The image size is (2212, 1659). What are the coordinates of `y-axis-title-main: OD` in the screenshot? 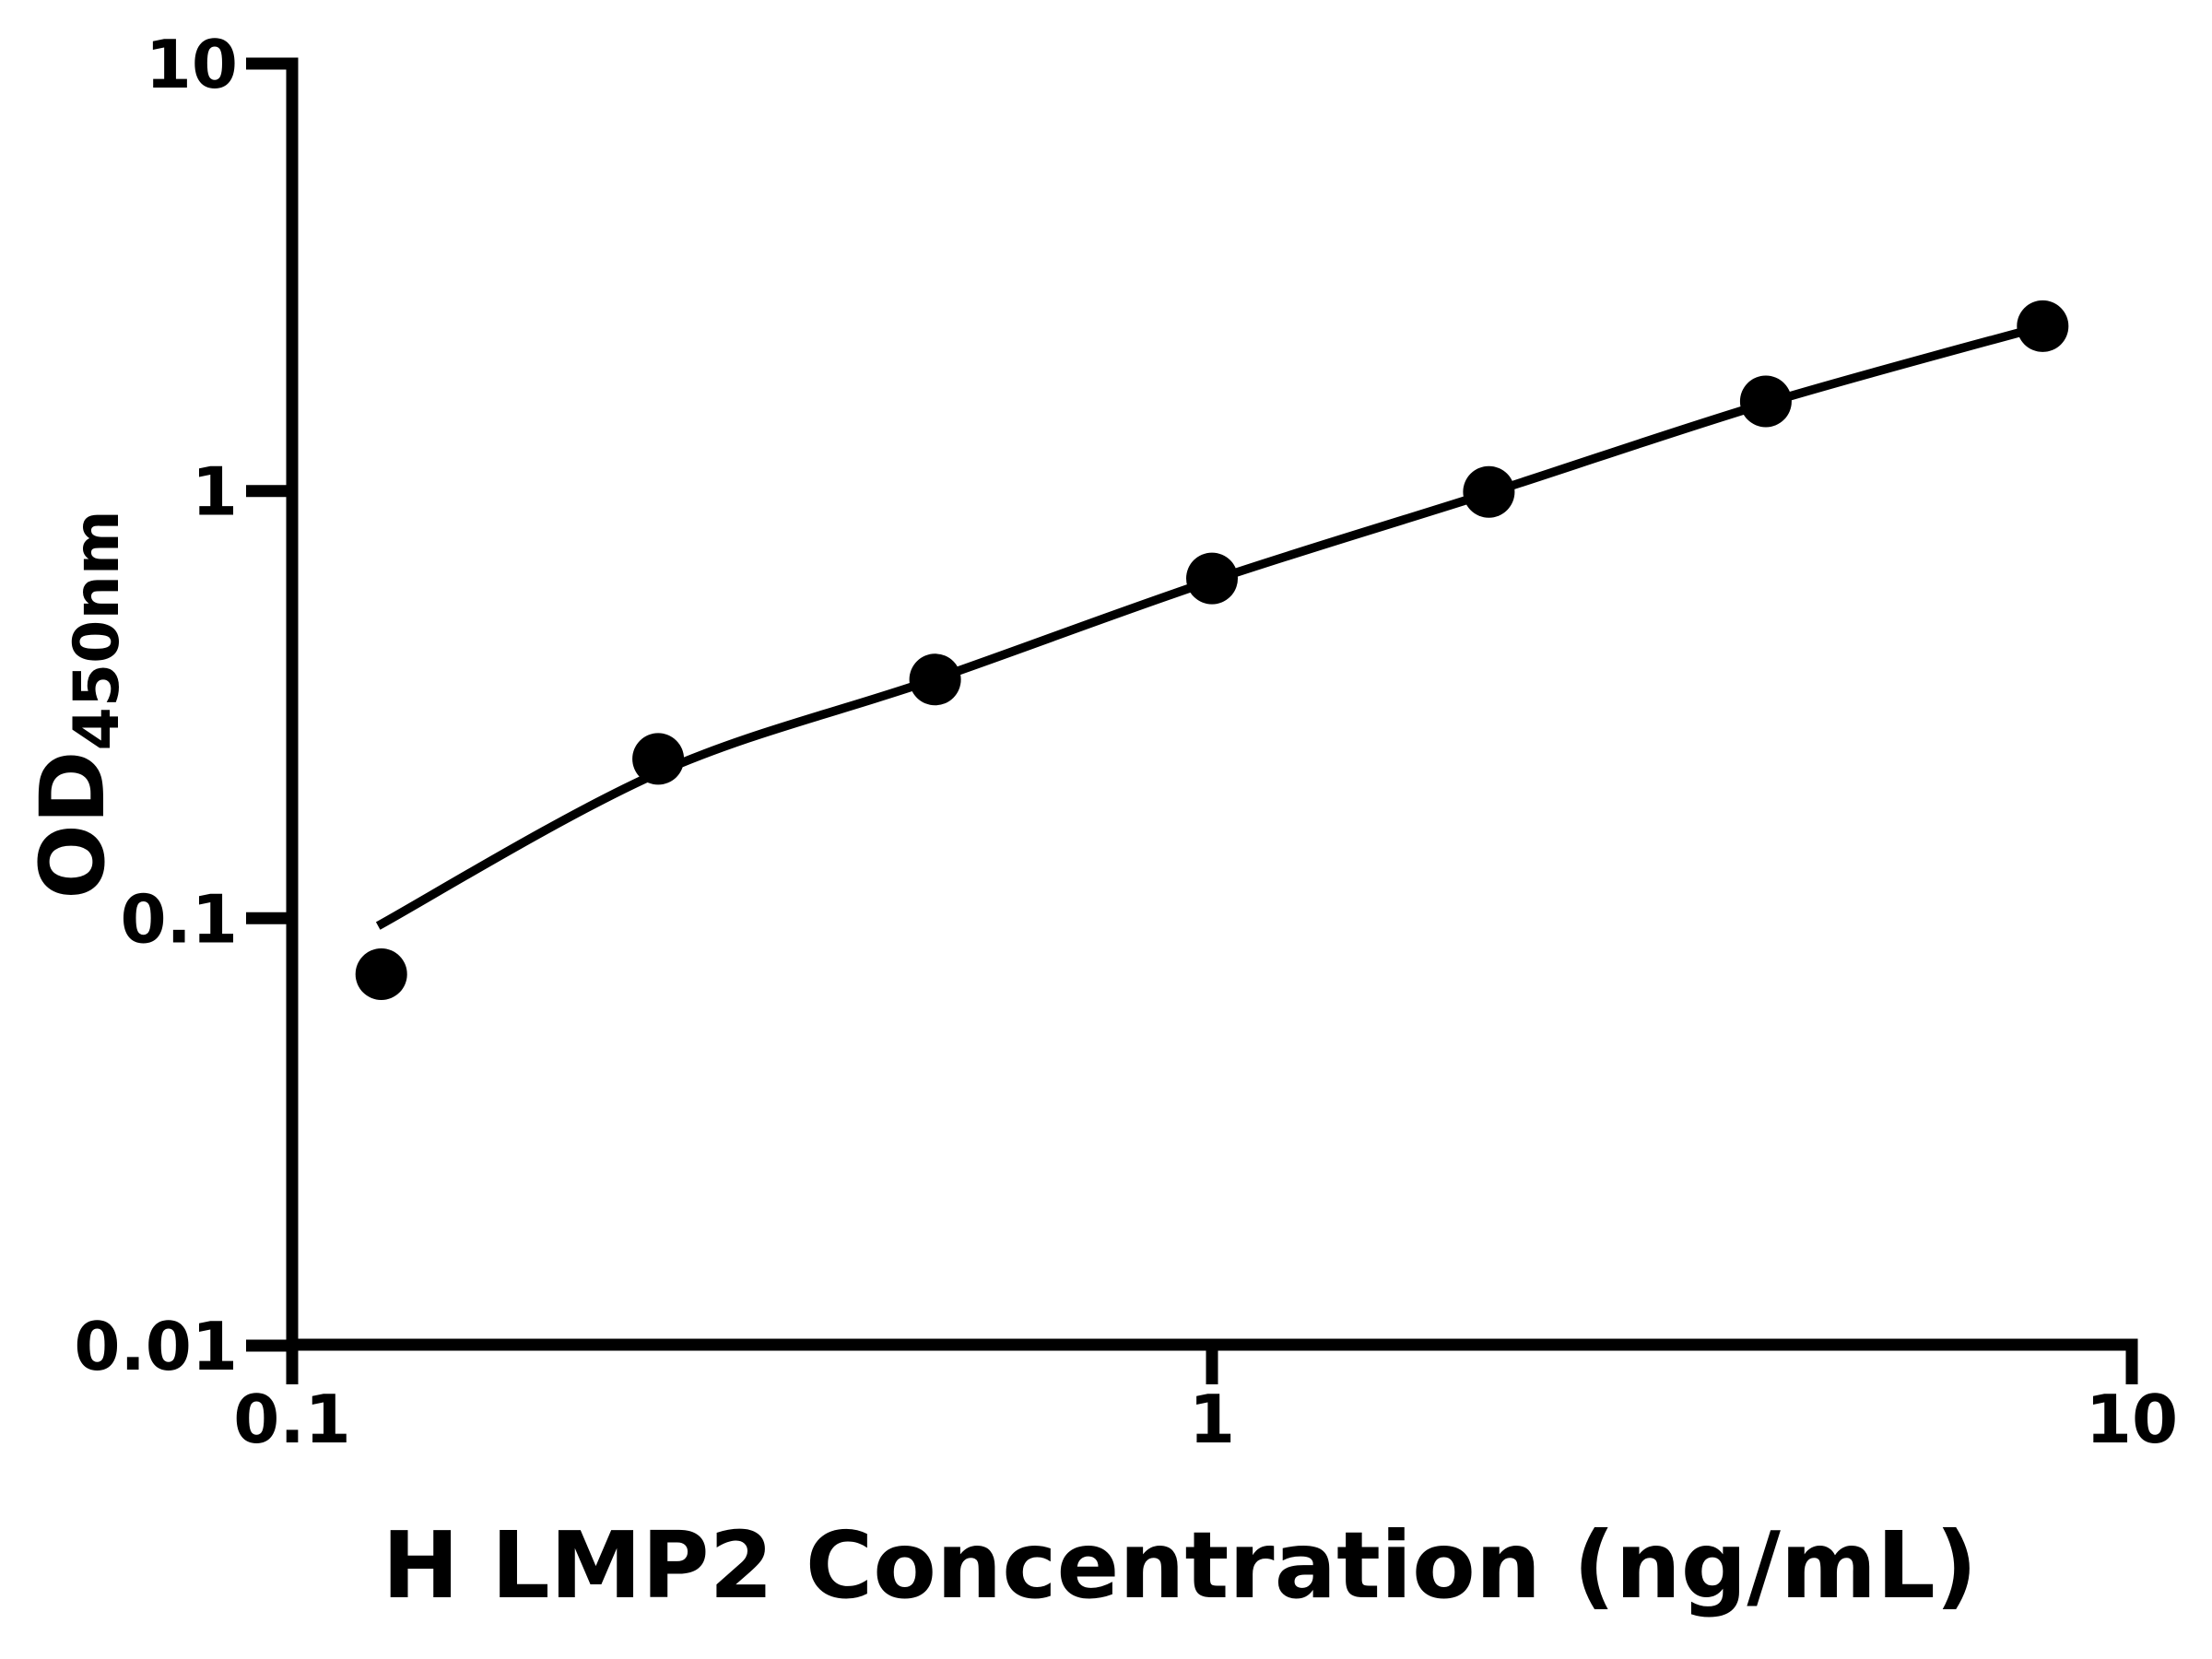 It's located at (72, 824).